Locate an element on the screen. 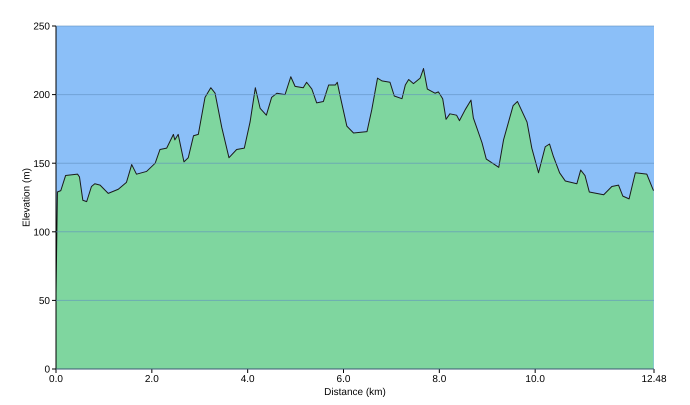 This screenshot has width=690, height=405. x-tick-label: 12.48 is located at coordinates (654, 380).